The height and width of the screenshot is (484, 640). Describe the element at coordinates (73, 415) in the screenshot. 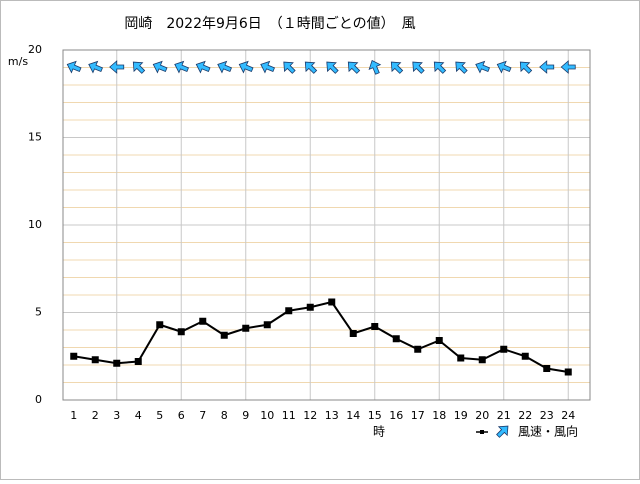

I see `x-tick-label: 1` at that location.